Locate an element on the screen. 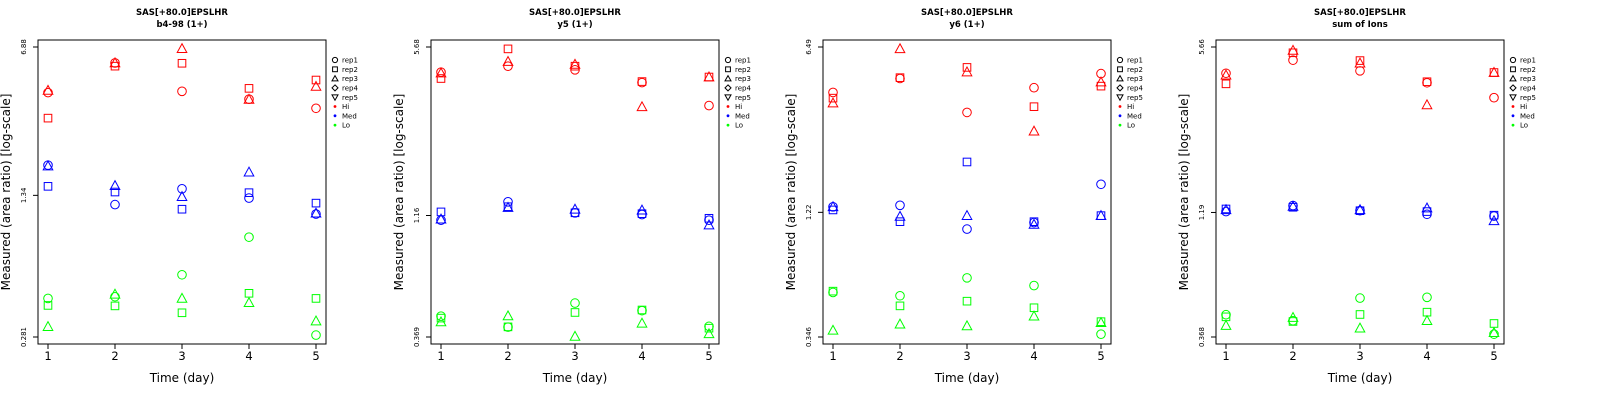 Image resolution: width=1600 pixels, height=404 pixels. data-point-lo-rep2-day1 is located at coordinates (48, 305).